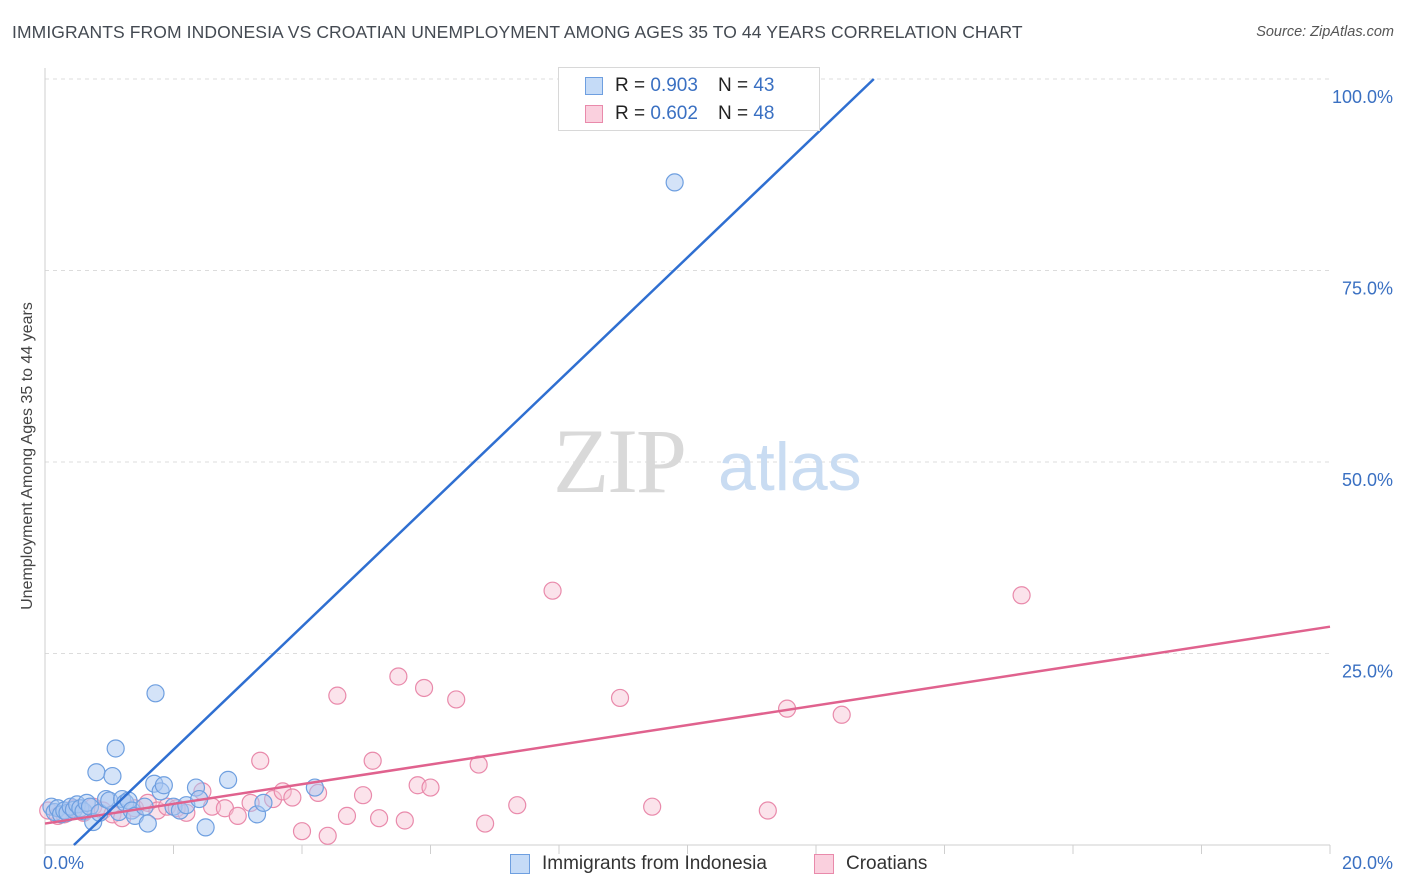  What do you see at coordinates (790, 467) in the screenshot?
I see `watermark-atlas: atlas` at bounding box center [790, 467].